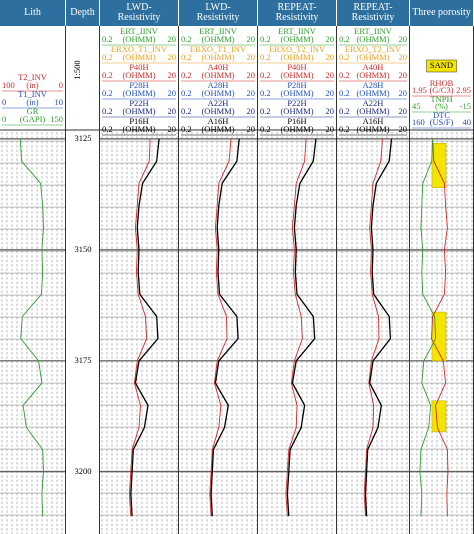  Describe the element at coordinates (33, 111) in the screenshot. I see `curve-name: GR` at that location.